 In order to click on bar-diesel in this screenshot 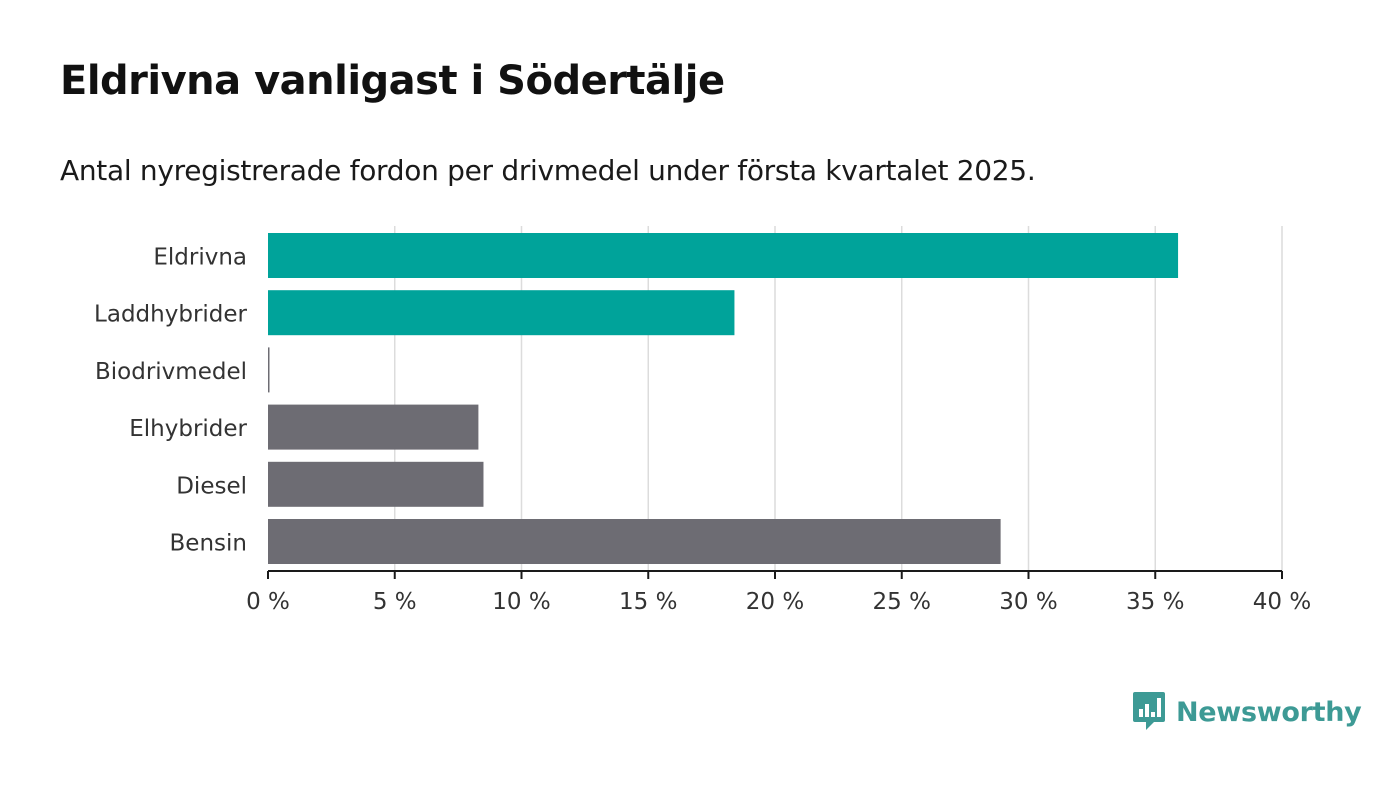, I will do `click(376, 484)`.